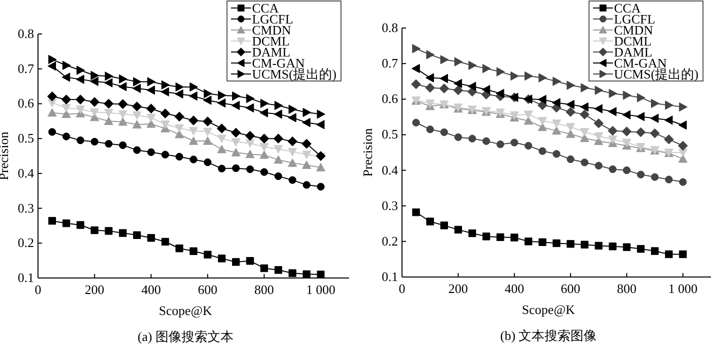 The width and height of the screenshot is (719, 348). What do you see at coordinates (367, 152) in the screenshot?
I see `y-axis-title: Precision` at bounding box center [367, 152].